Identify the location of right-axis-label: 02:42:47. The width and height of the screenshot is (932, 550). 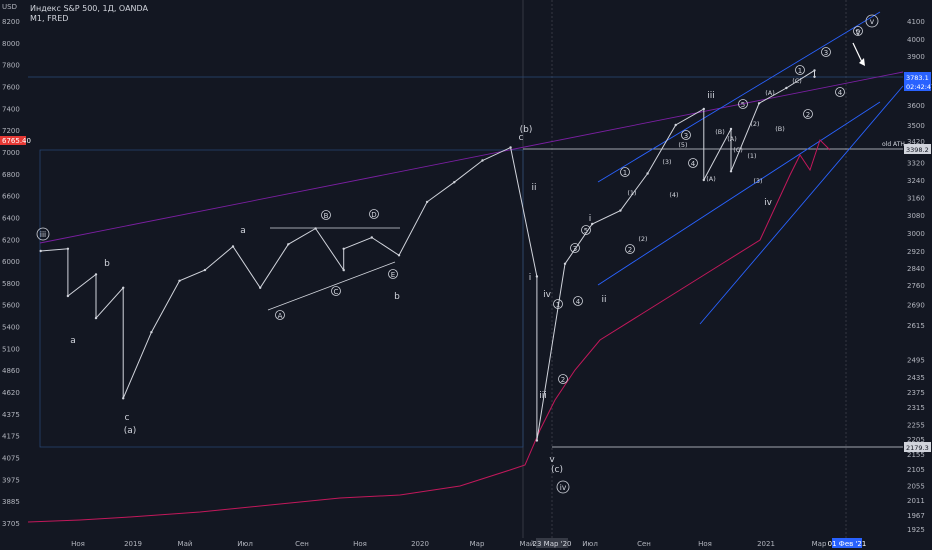
(919, 87).